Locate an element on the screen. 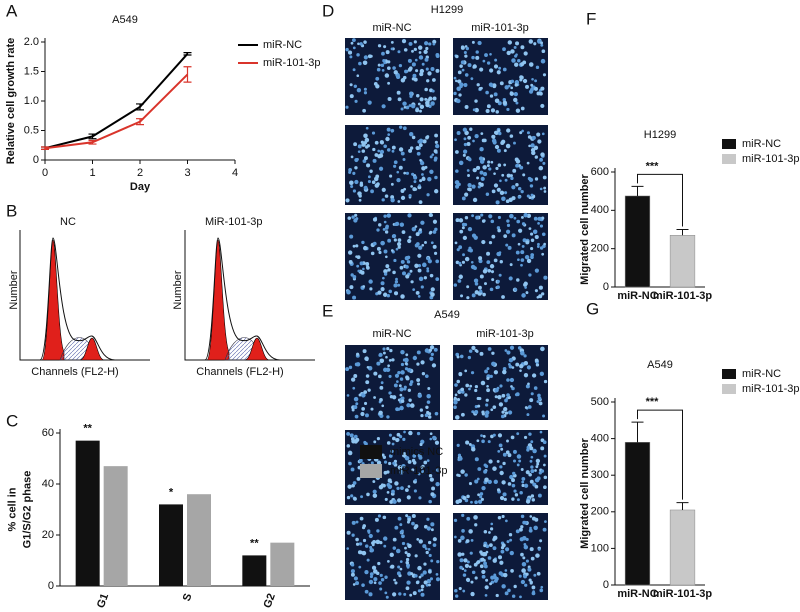  legend-swatch is located at coordinates (729, 144).